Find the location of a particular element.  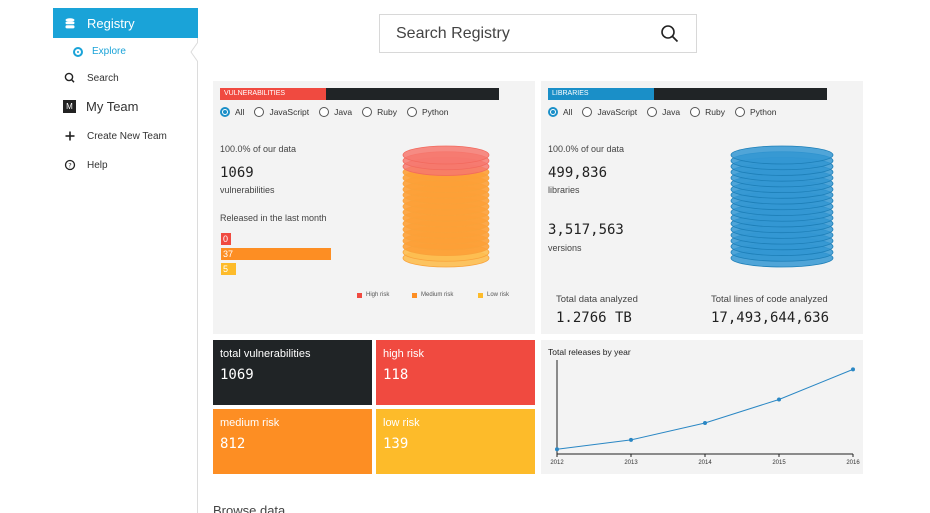

versions-count: 3,517,563 is located at coordinates (586, 230).